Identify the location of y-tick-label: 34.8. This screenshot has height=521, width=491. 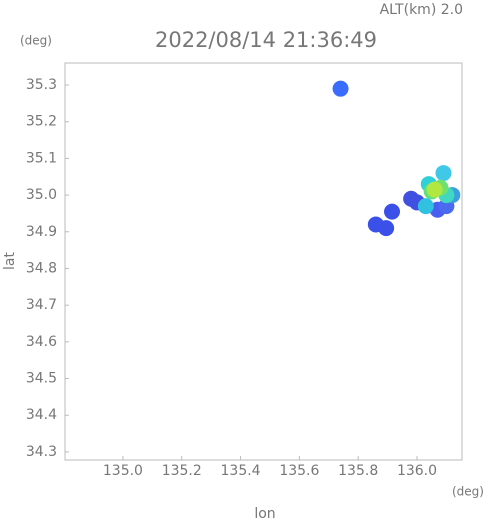
(41, 268).